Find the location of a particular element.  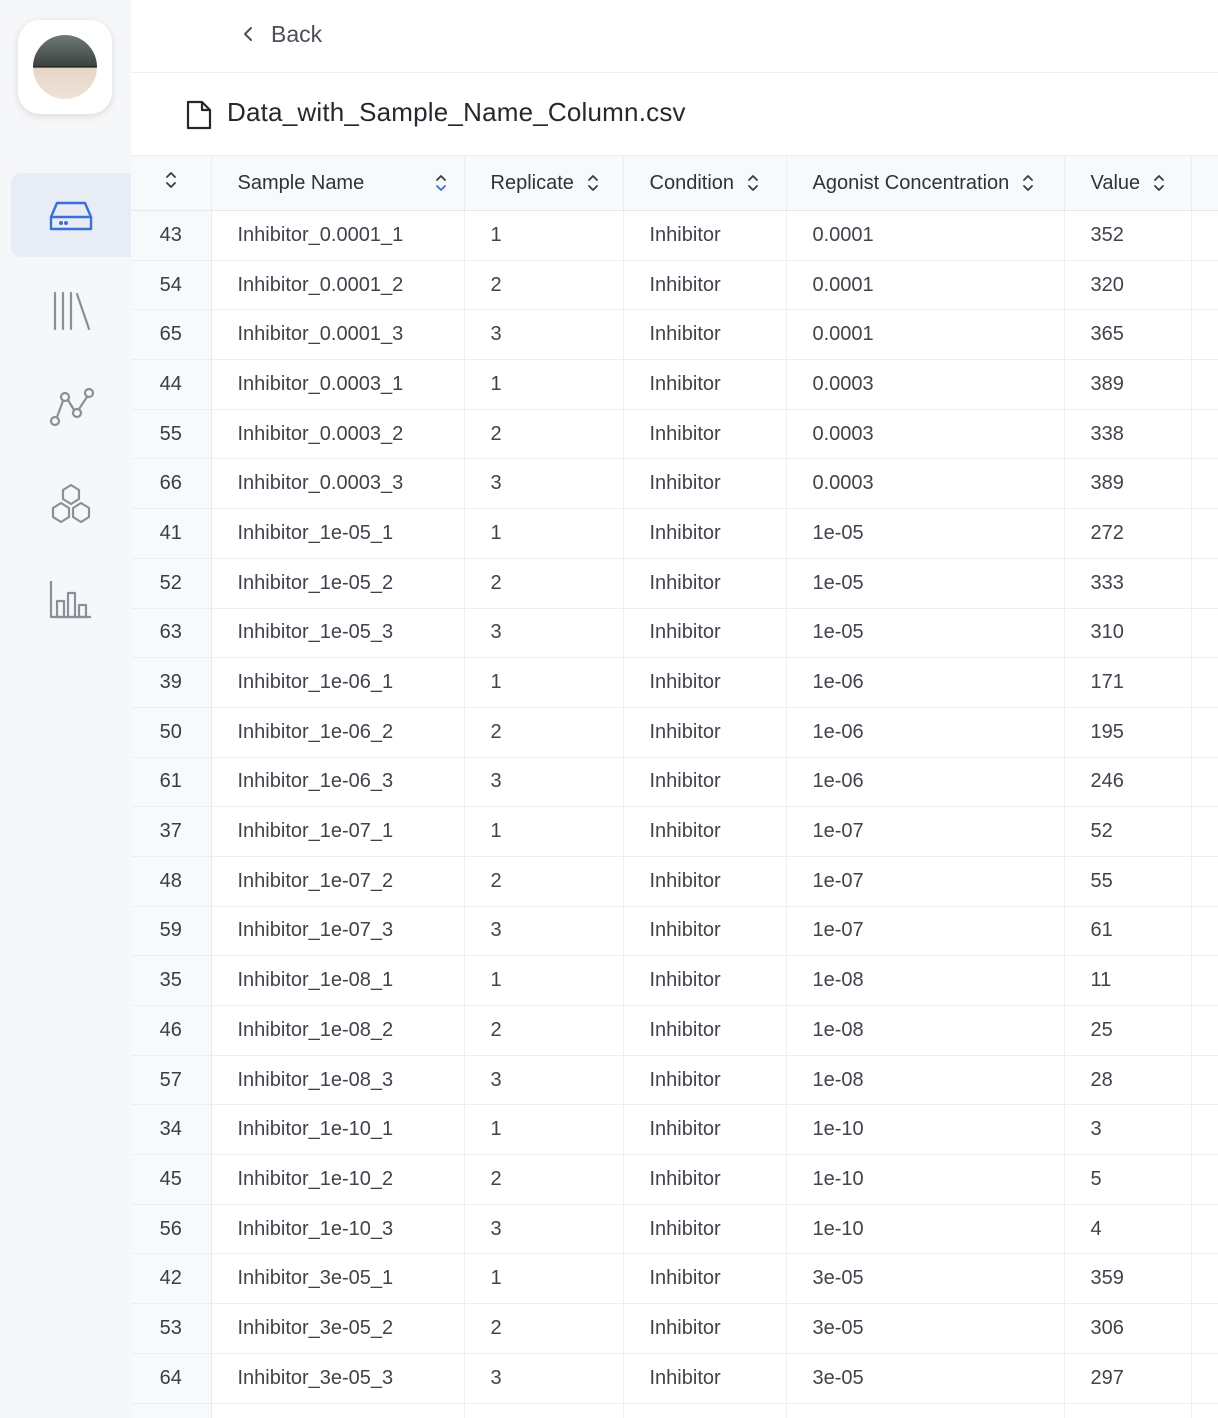

table-row: 34 Inhibitor_1e-10_1 1 Inhibitor 1e-10 3 is located at coordinates (674, 1130).